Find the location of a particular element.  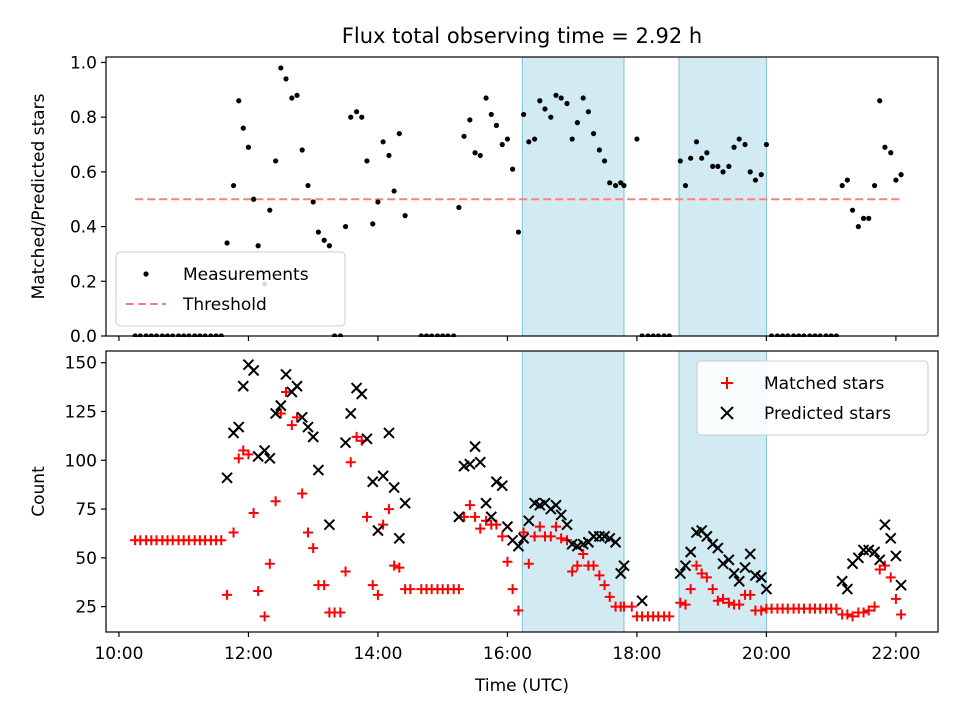

y-tick-label: 25 is located at coordinates (86, 608).